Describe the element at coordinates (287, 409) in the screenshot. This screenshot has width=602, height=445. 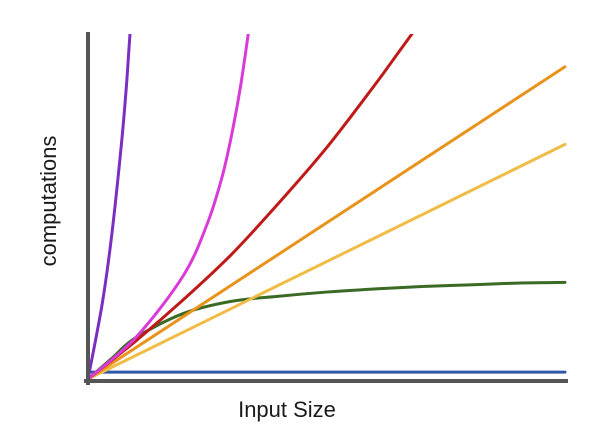
I see `x-axis-label: Input Size` at that location.